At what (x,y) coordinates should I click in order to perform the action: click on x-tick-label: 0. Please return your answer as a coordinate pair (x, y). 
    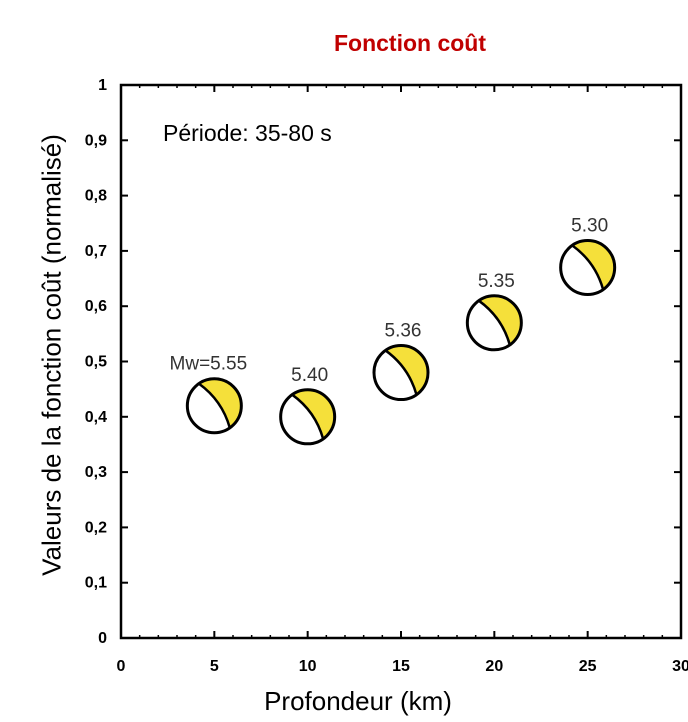
    Looking at the image, I should click on (121, 666).